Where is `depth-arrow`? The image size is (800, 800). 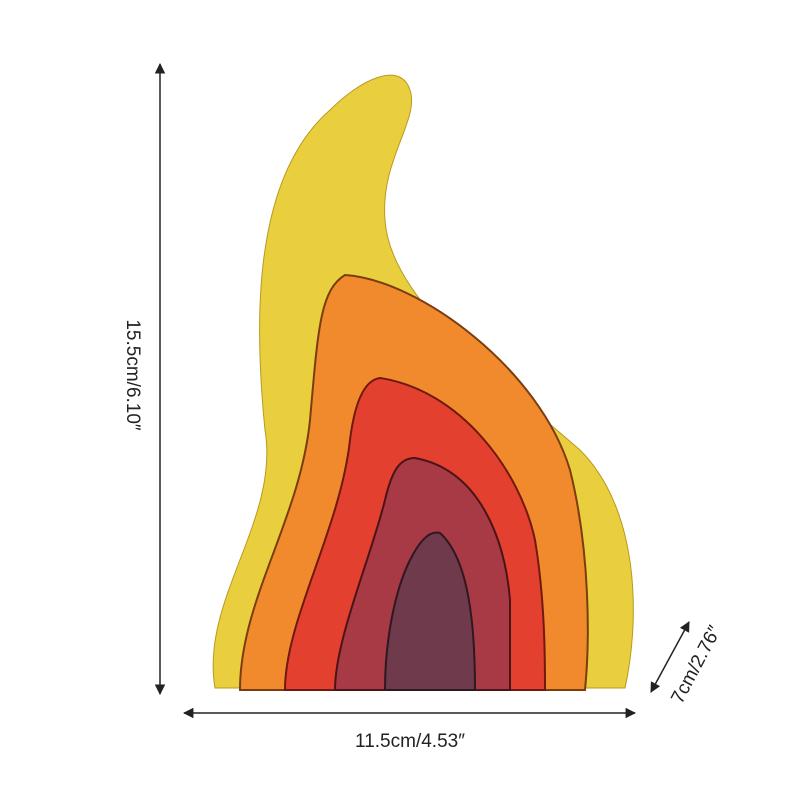
depth-arrow is located at coordinates (670, 657).